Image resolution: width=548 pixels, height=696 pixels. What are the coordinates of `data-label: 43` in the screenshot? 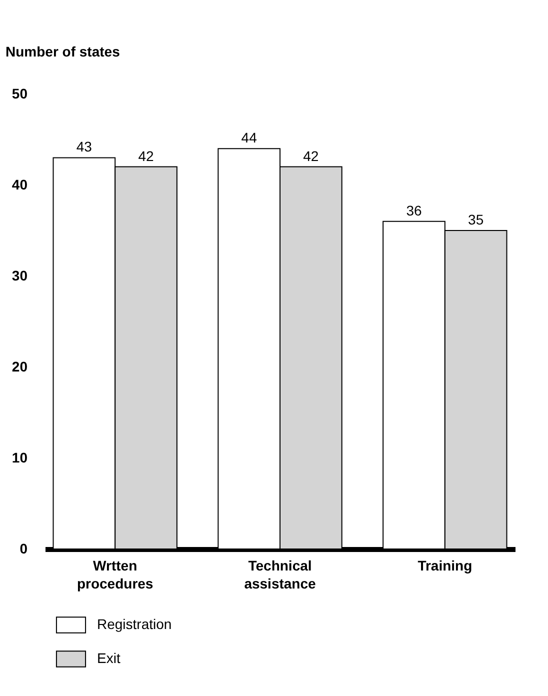 It's located at (84, 146).